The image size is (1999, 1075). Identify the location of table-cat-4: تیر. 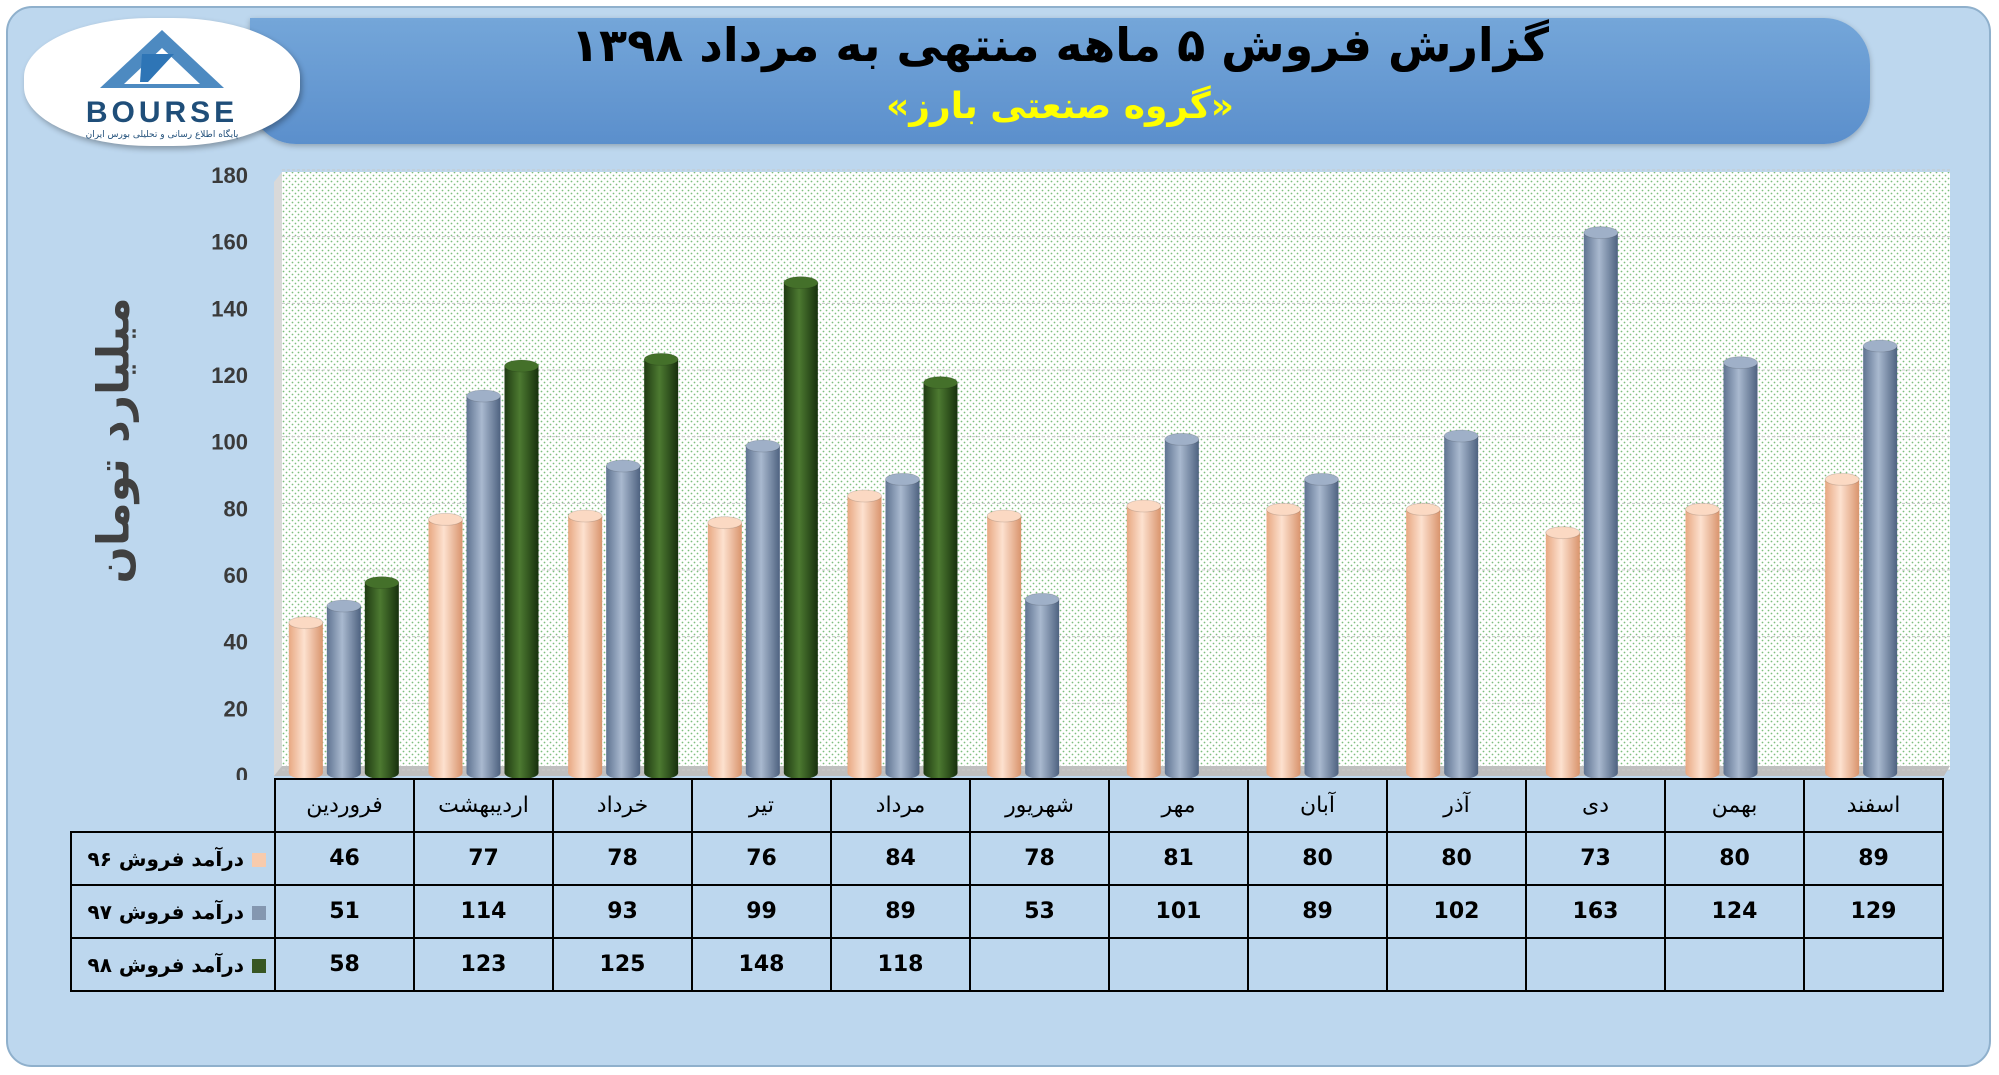
(761, 805).